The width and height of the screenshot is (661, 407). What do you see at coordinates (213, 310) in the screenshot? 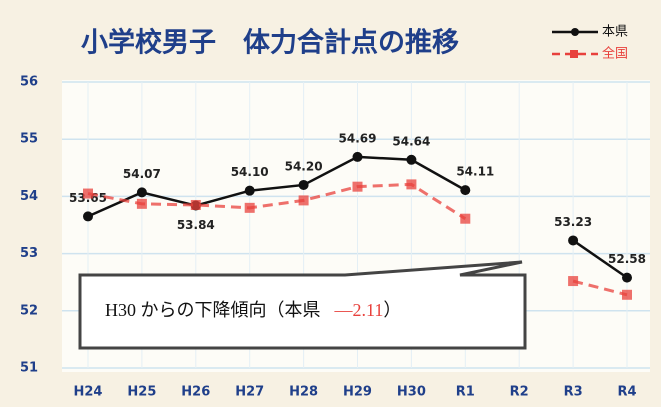
I see `annotation: H30 からの下降傾向（本県` at bounding box center [213, 310].